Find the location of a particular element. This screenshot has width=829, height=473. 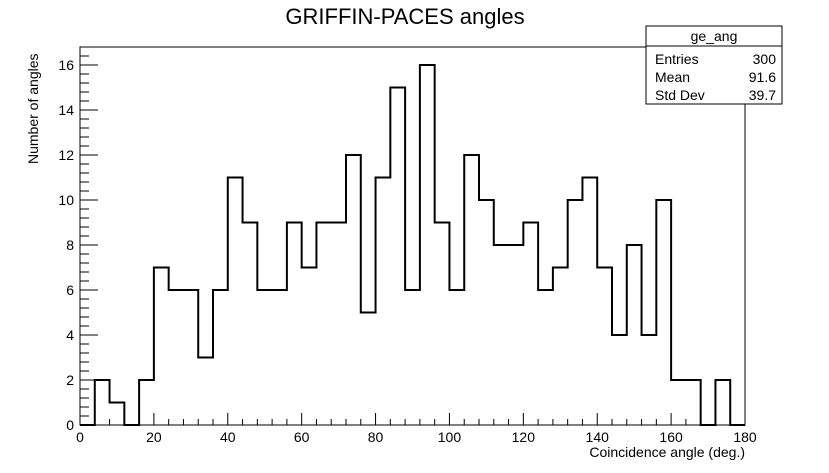

x-tick-label: 120 is located at coordinates (524, 437).